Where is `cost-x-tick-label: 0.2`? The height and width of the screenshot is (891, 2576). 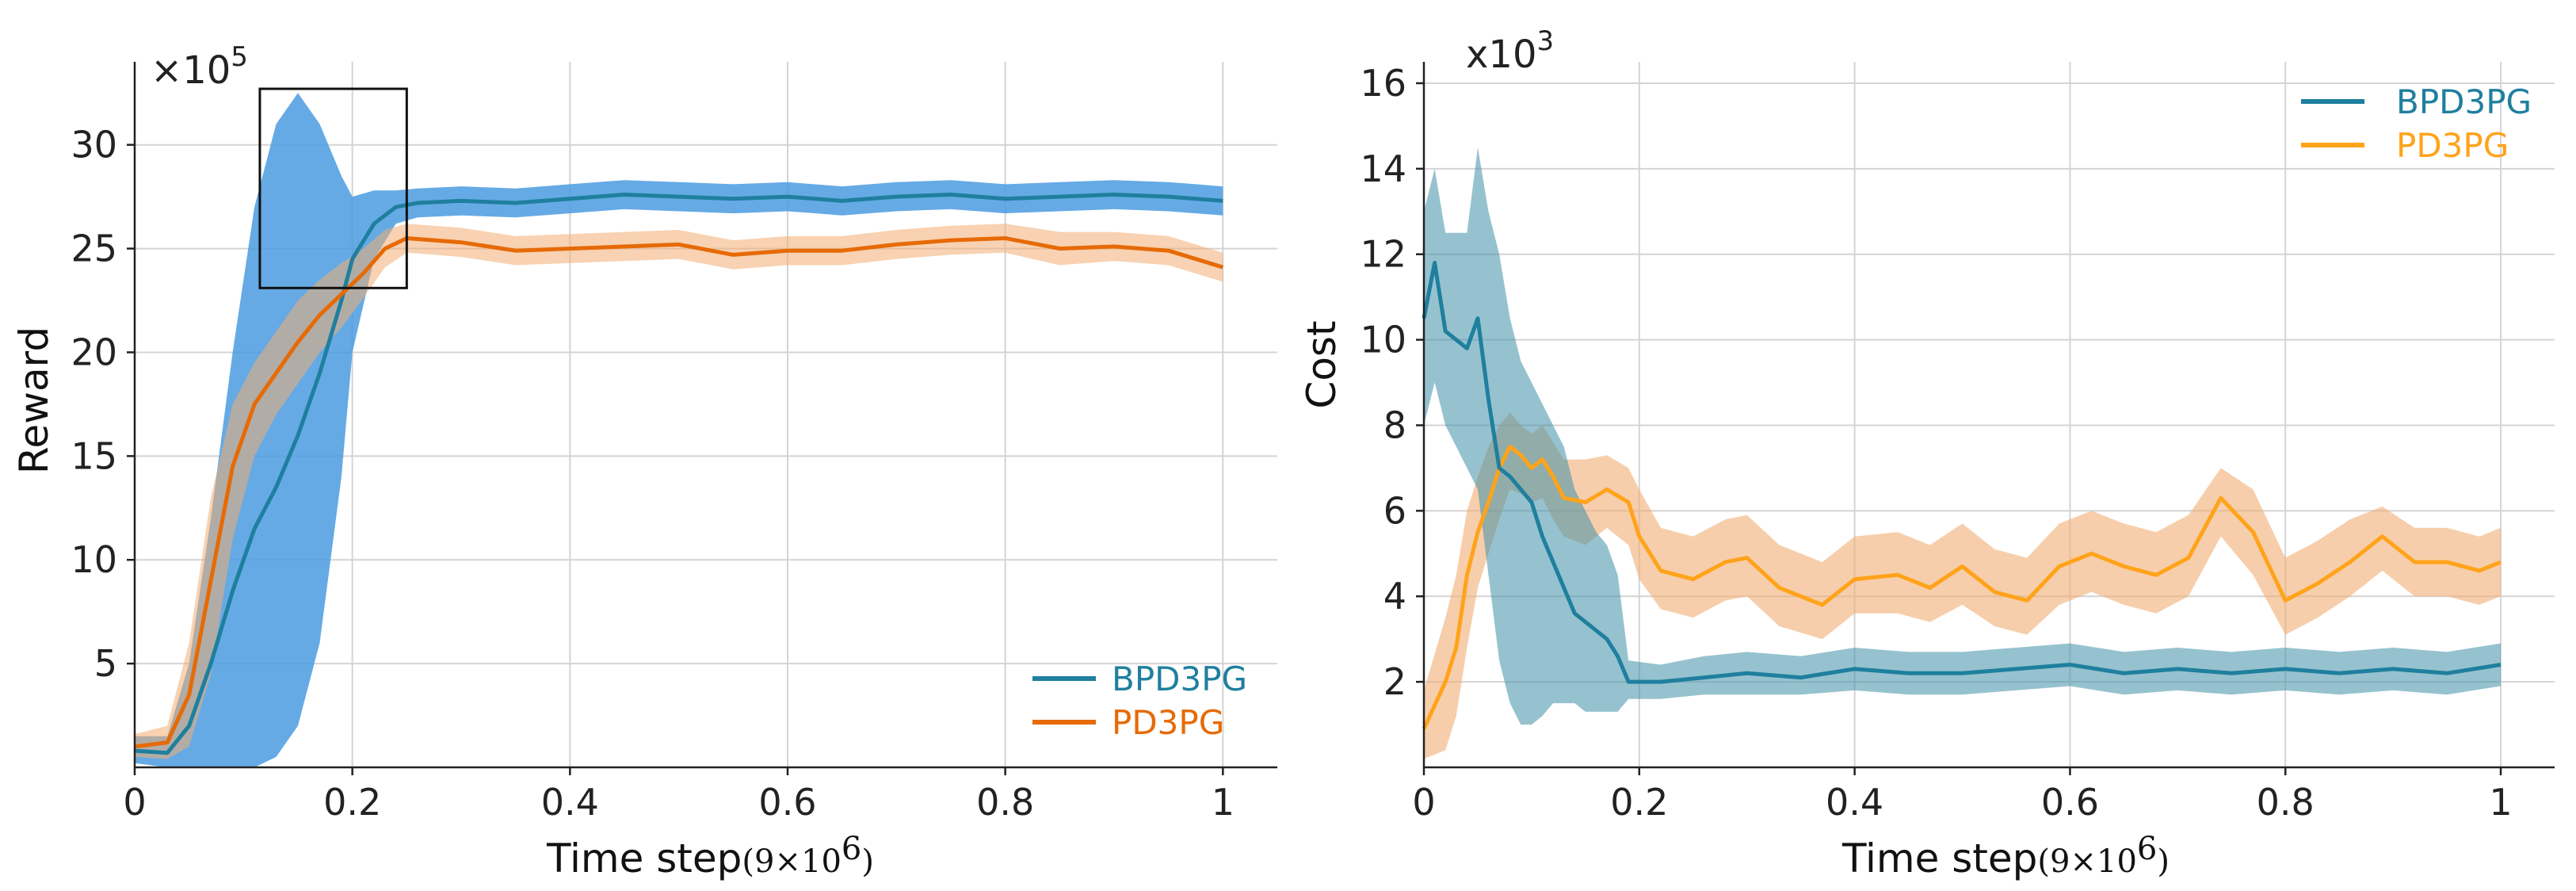 cost-x-tick-label: 0.2 is located at coordinates (1639, 802).